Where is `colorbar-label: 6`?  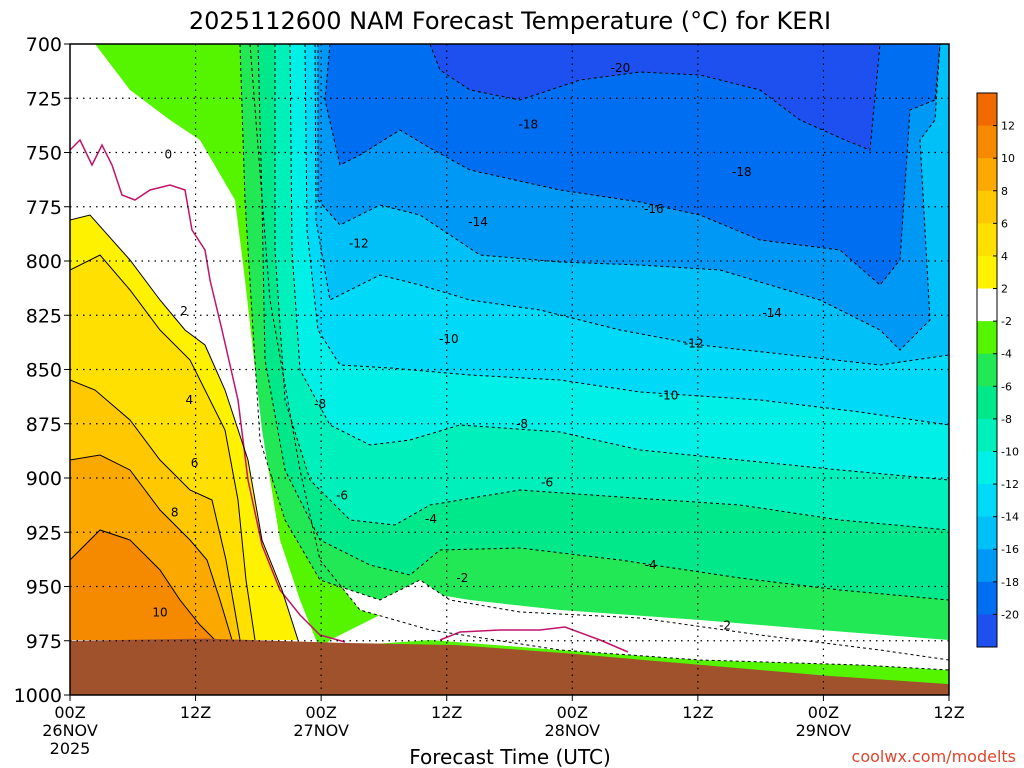 colorbar-label: 6 is located at coordinates (1004, 223).